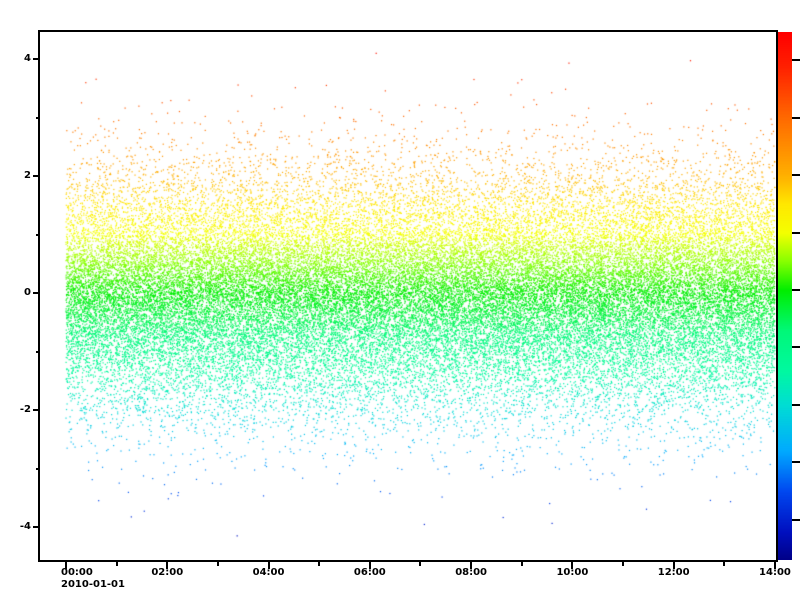 Image resolution: width=800 pixels, height=600 pixels. I want to click on y-axis-tick-label: 4, so click(27, 58).